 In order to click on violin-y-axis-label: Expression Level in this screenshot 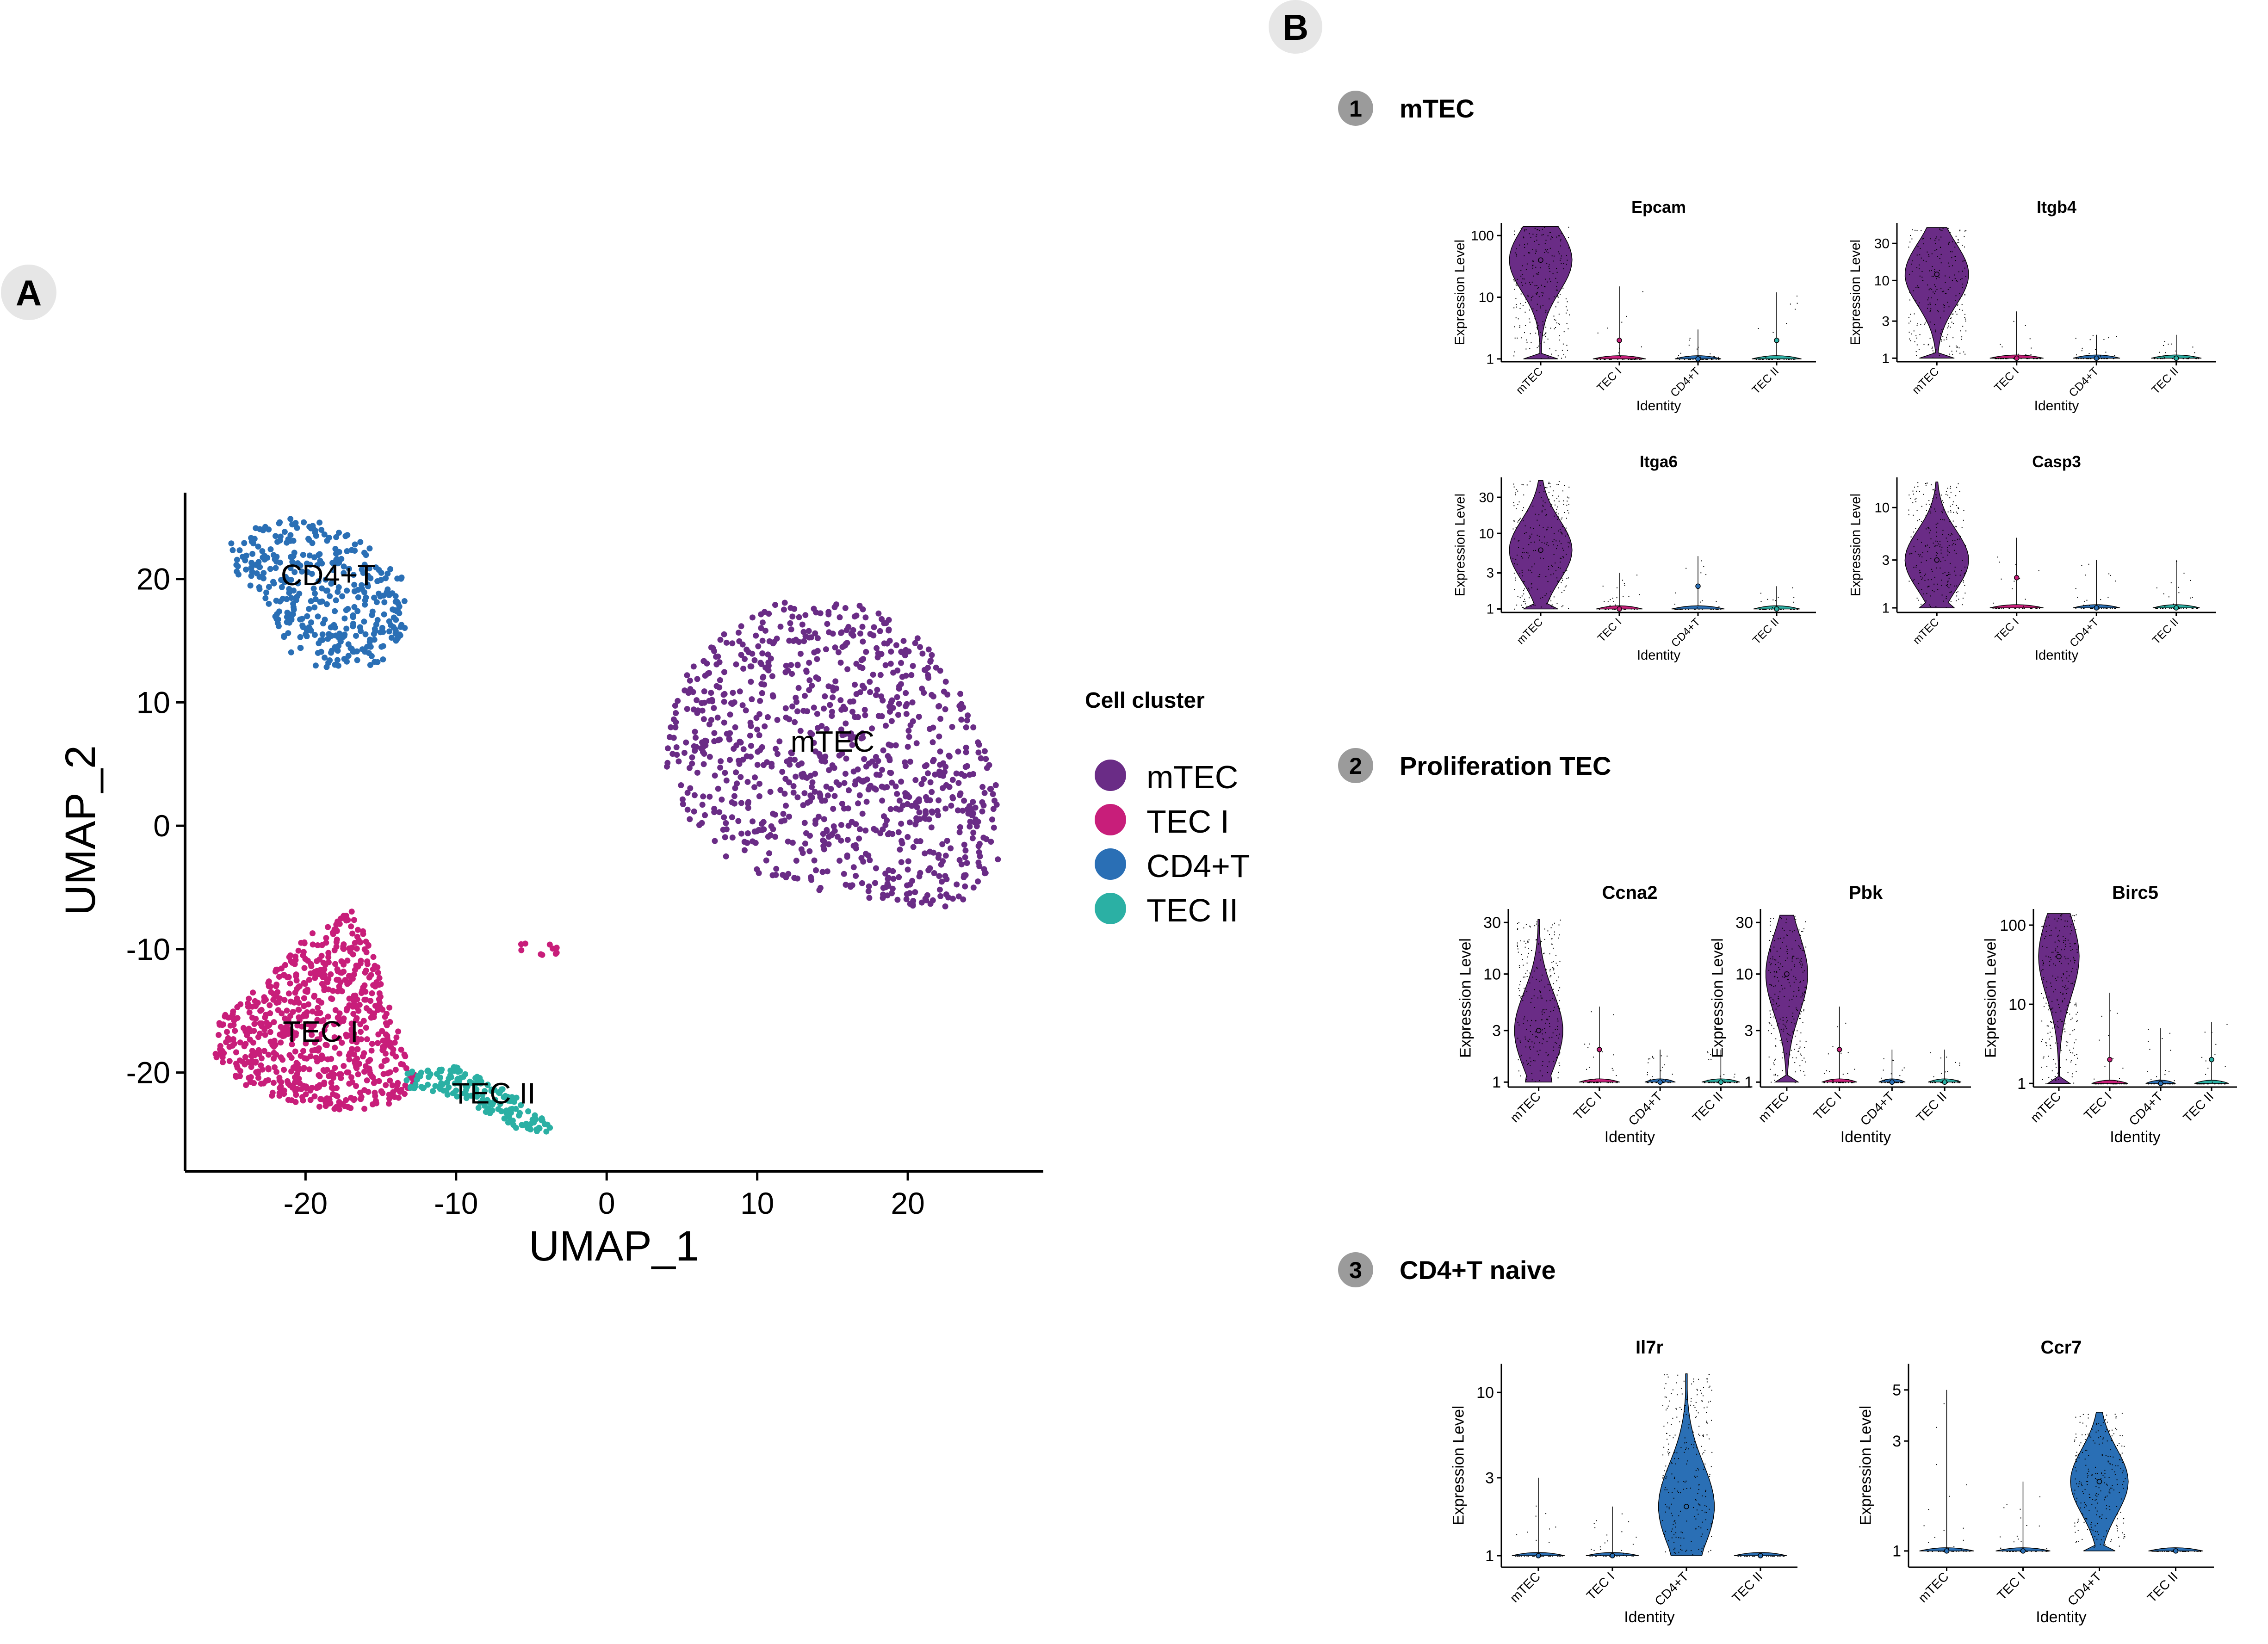, I will do `click(1991, 998)`.